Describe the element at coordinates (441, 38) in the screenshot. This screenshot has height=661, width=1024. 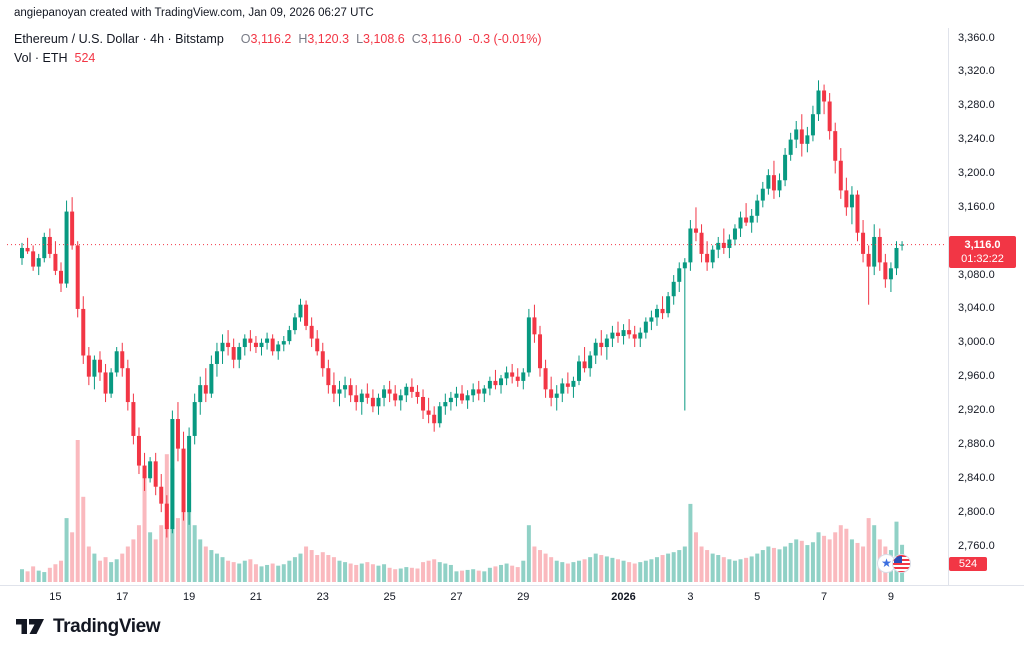
I see `close-value: 3,116.0` at that location.